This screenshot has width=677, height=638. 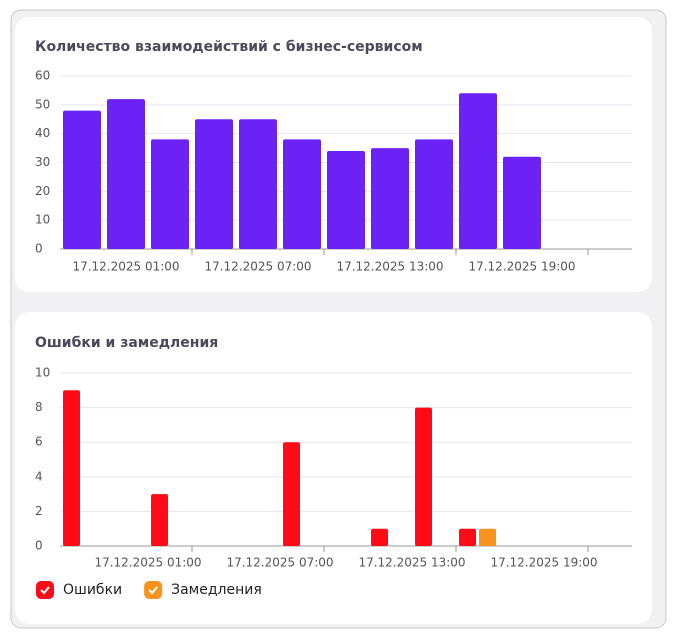 I want to click on y-tick-label: 20, so click(x=42, y=191).